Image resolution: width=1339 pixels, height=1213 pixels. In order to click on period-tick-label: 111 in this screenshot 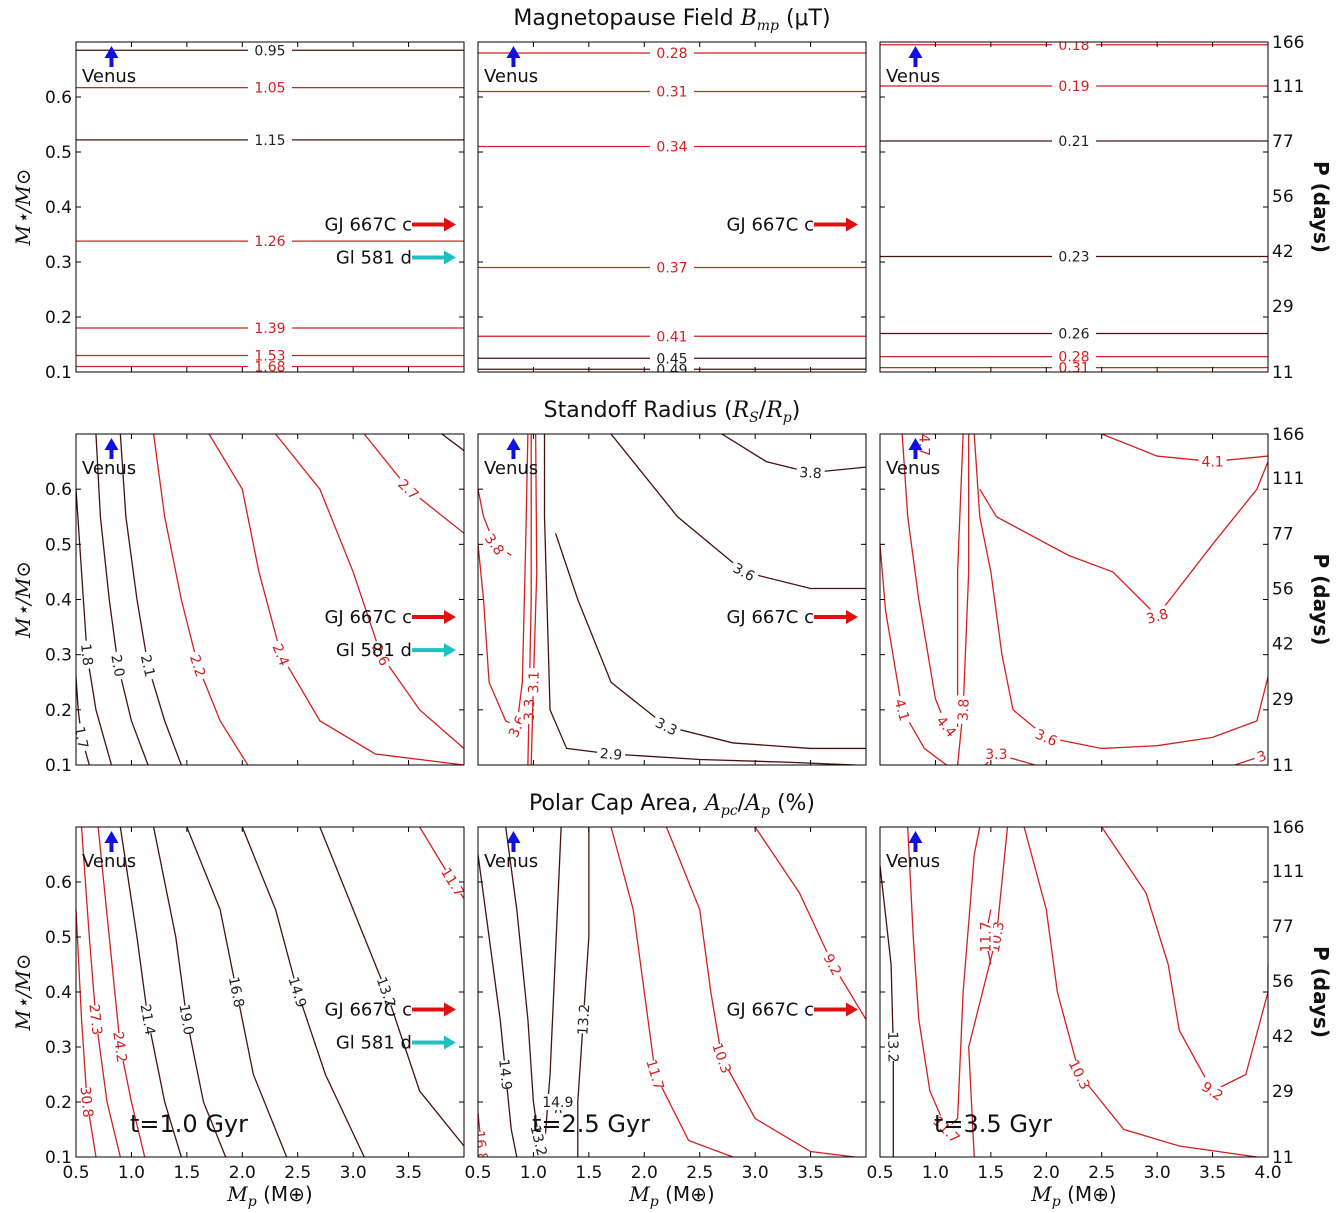, I will do `click(1288, 87)`.